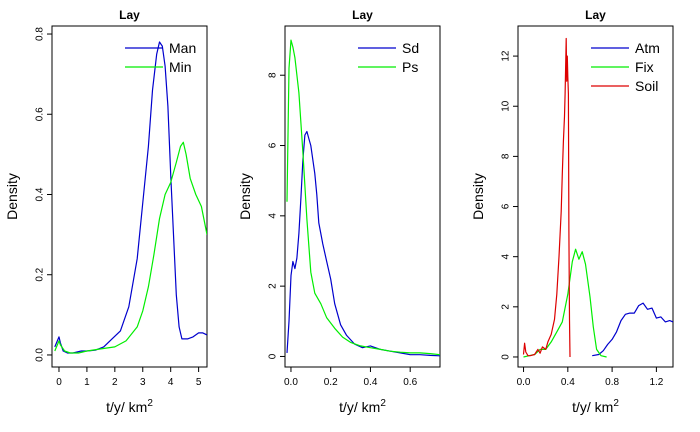 The image size is (700, 432). What do you see at coordinates (546, 197) in the screenshot?
I see `series-line-soil` at bounding box center [546, 197].